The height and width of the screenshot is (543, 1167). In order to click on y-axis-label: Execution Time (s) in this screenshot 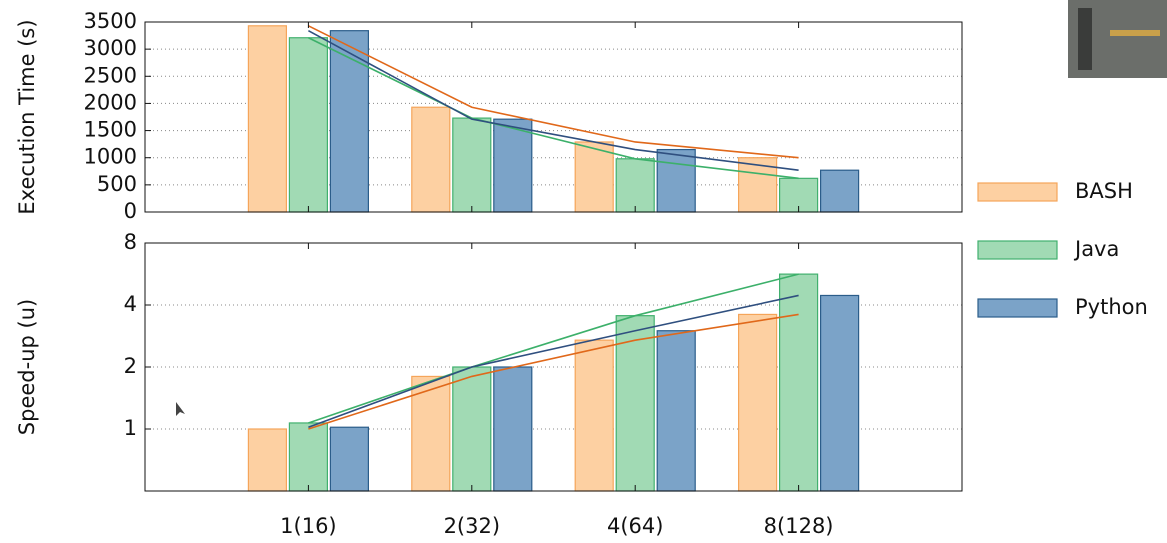, I will do `click(27, 116)`.